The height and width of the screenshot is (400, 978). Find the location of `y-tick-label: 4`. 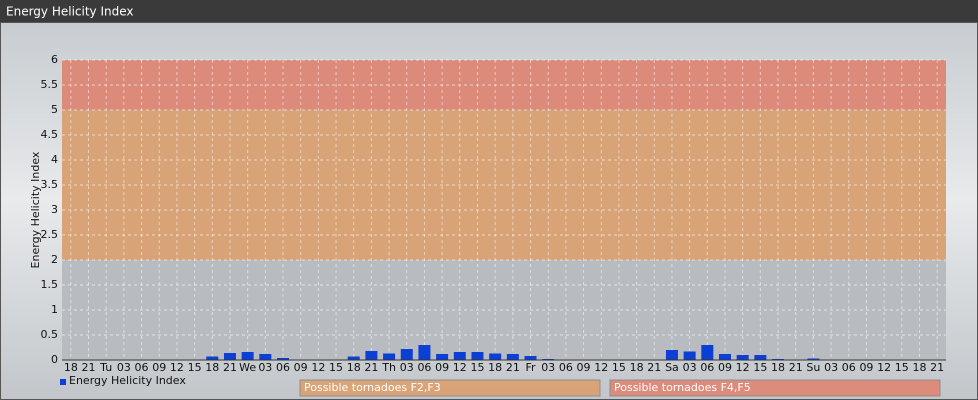

y-tick-label: 4 is located at coordinates (54, 159).